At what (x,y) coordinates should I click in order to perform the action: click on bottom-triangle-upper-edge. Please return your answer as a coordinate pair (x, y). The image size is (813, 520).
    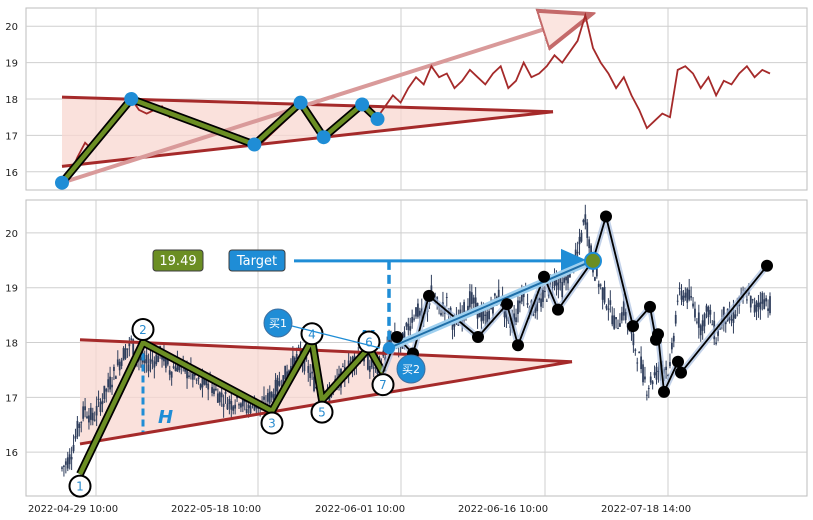
    Looking at the image, I should click on (326, 351).